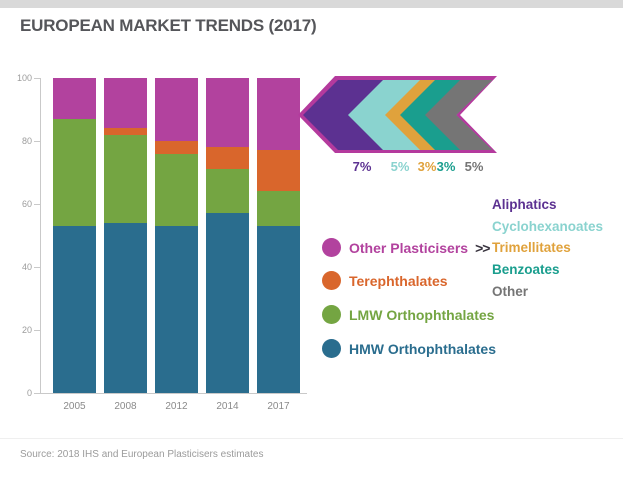 The width and height of the screenshot is (623, 483). I want to click on legend-item-terephthalates: Terephthalates, so click(385, 280).